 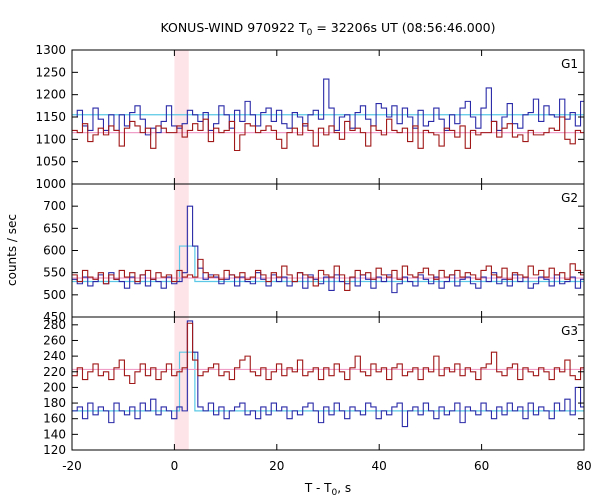 I want to click on y-tick-label: 1250, so click(x=50, y=72).